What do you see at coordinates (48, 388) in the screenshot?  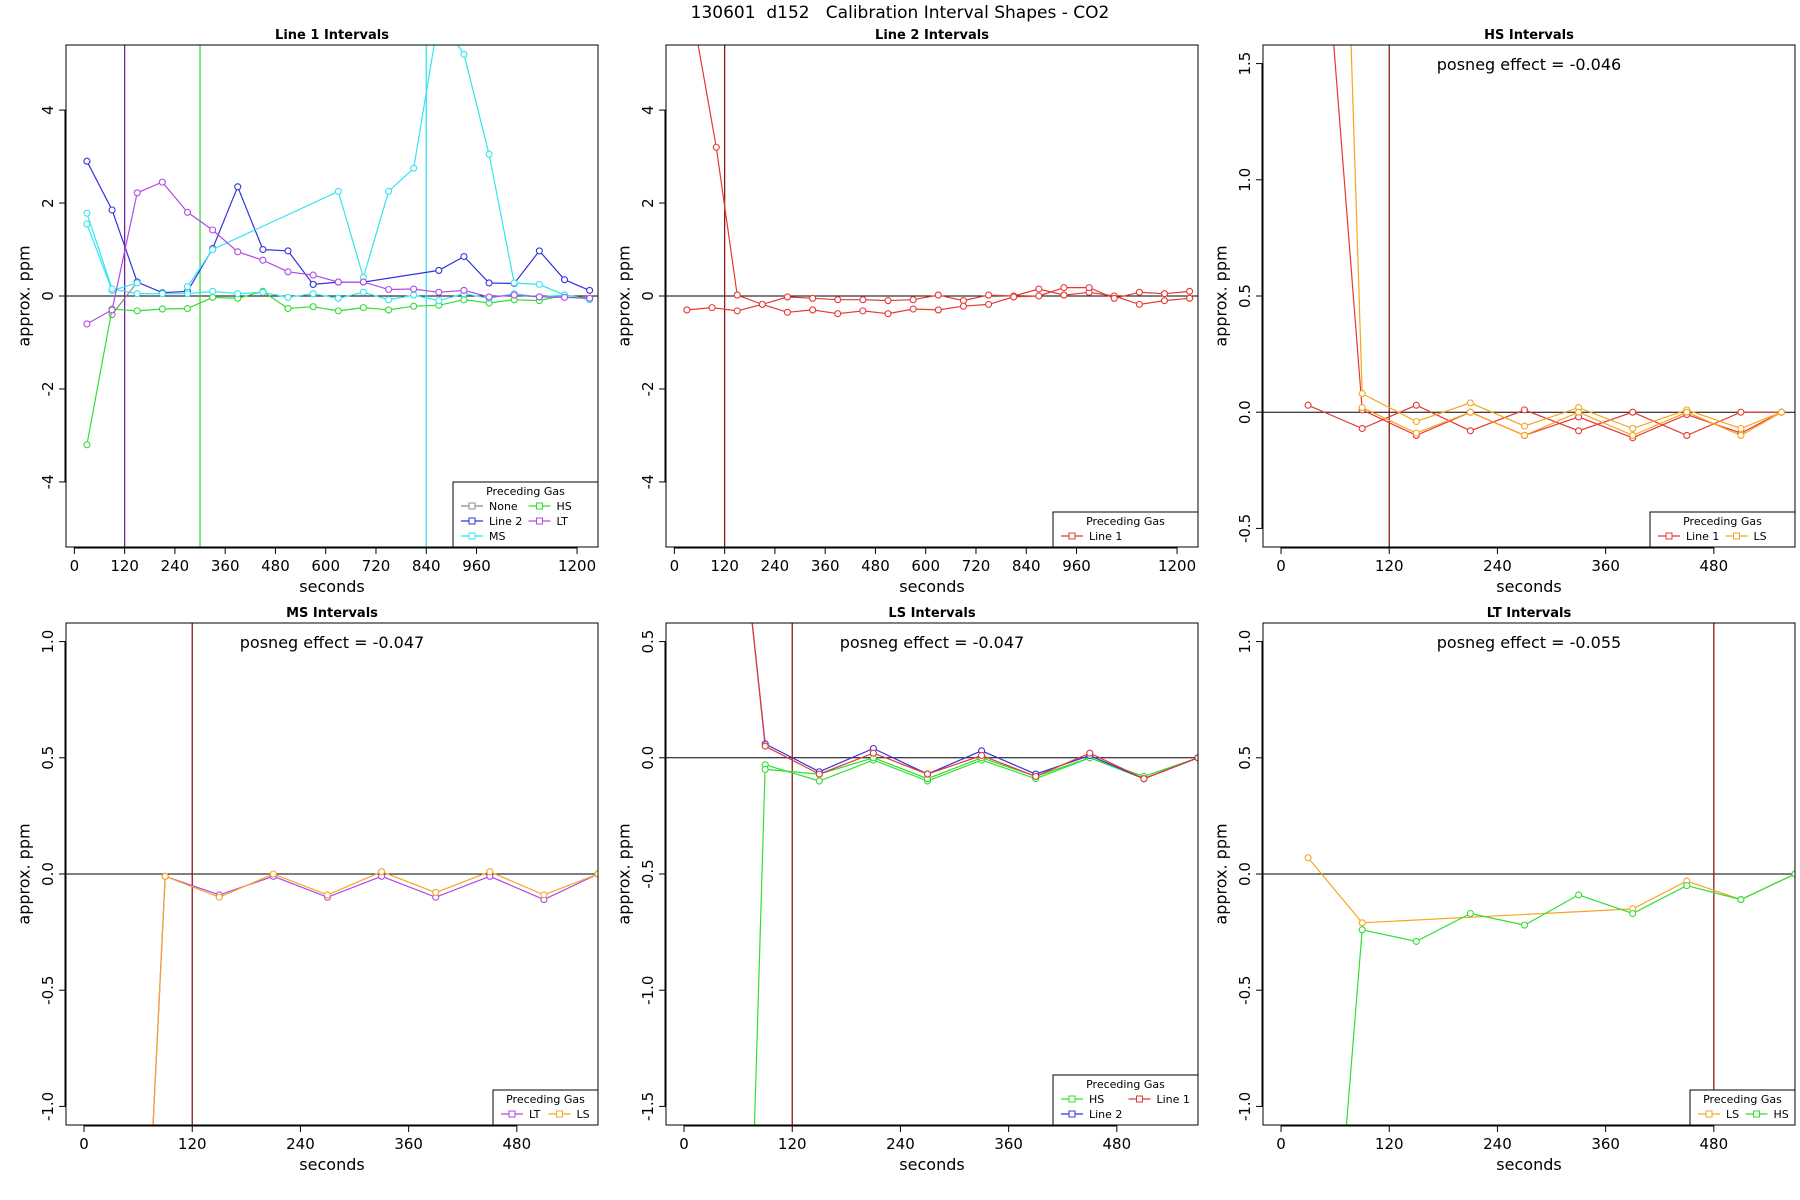 I see `y-tick-label: -2` at bounding box center [48, 388].